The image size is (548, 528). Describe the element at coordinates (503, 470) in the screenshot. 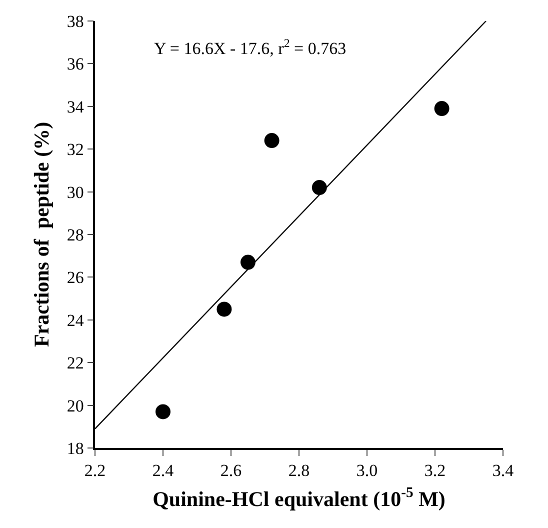

I see `x-tick-label: 3.4` at that location.